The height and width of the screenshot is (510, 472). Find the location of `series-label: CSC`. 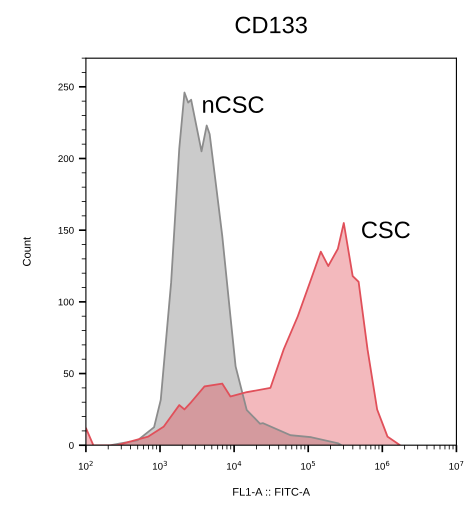

series-label: CSC is located at coordinates (386, 230).